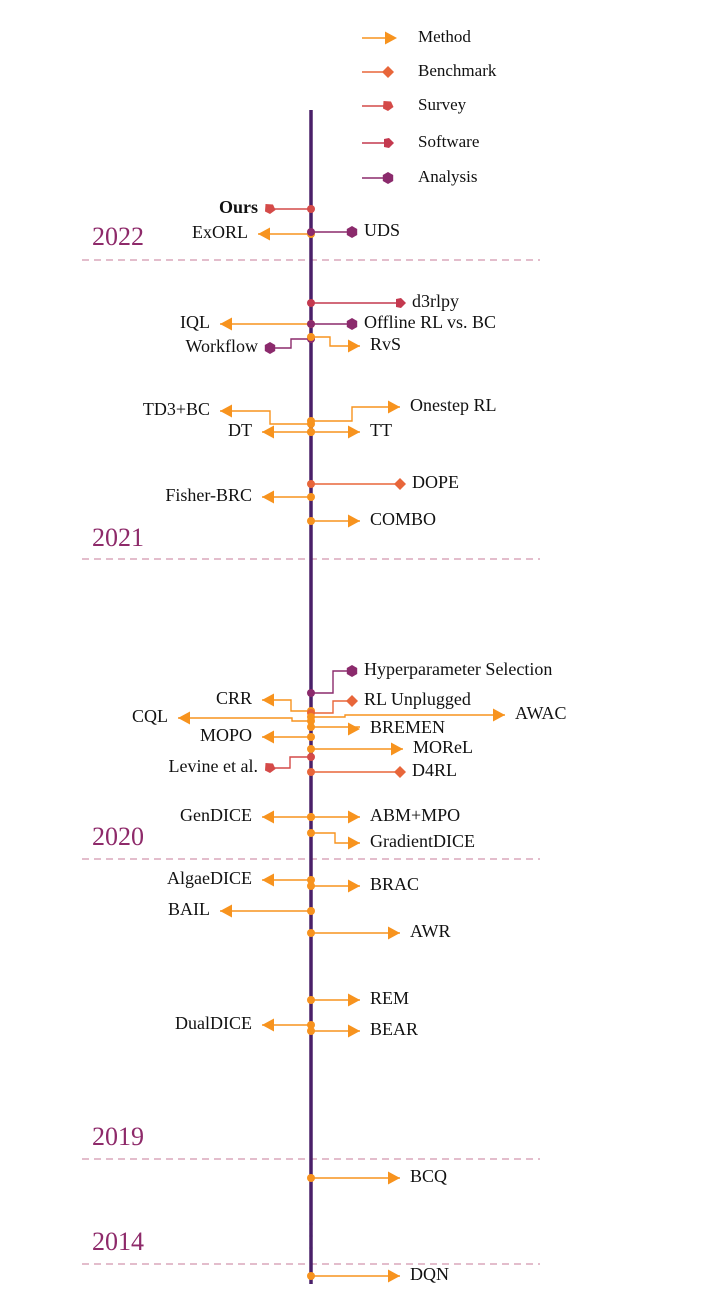 This screenshot has height=1316, width=710. Describe the element at coordinates (401, 322) in the screenshot. I see `entry-offline-rl-vs-bc: Offline RL vs. BC` at that location.